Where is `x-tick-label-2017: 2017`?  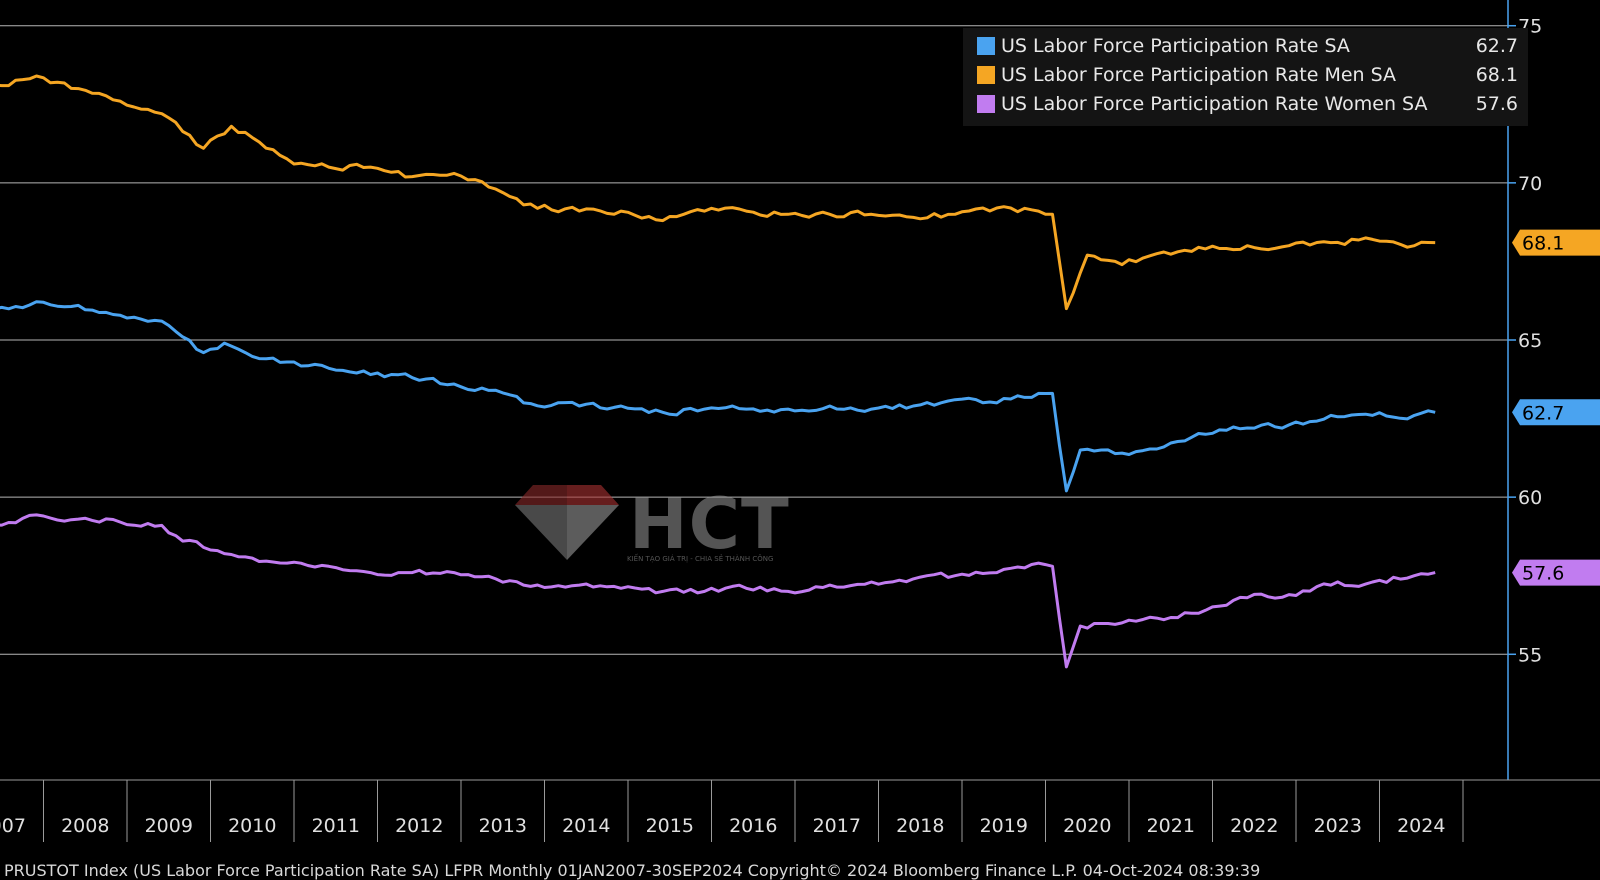
x-tick-label-2017: 2017 is located at coordinates (837, 826).